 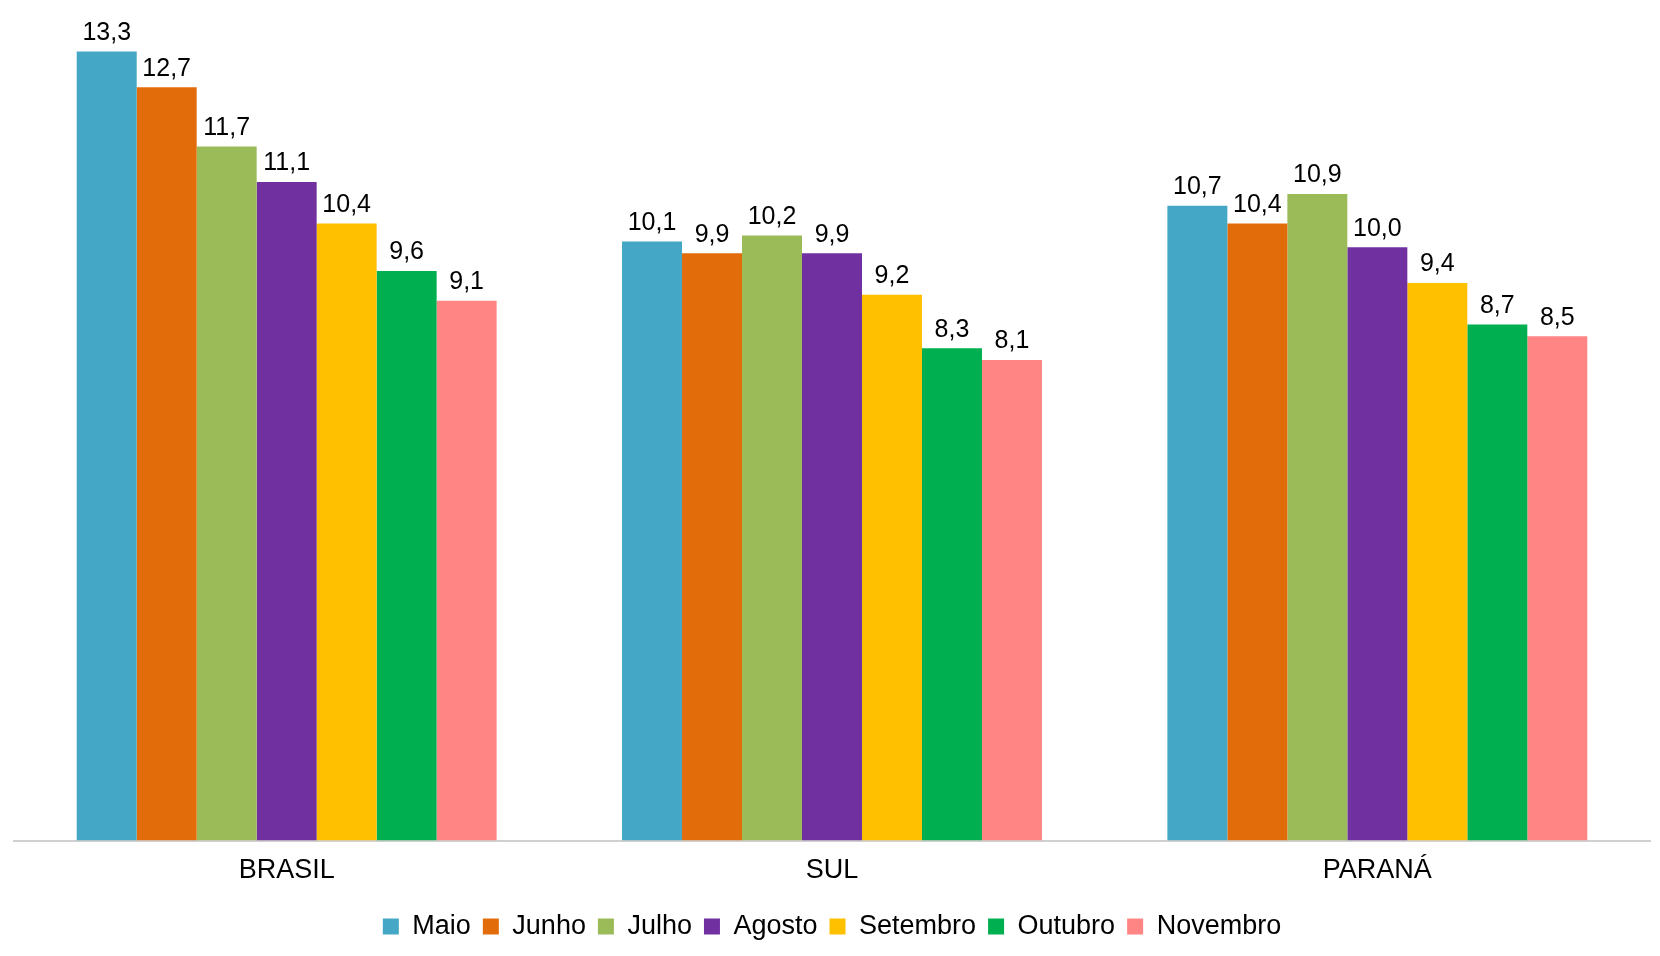 I want to click on data-label: 8,5, so click(x=1557, y=315).